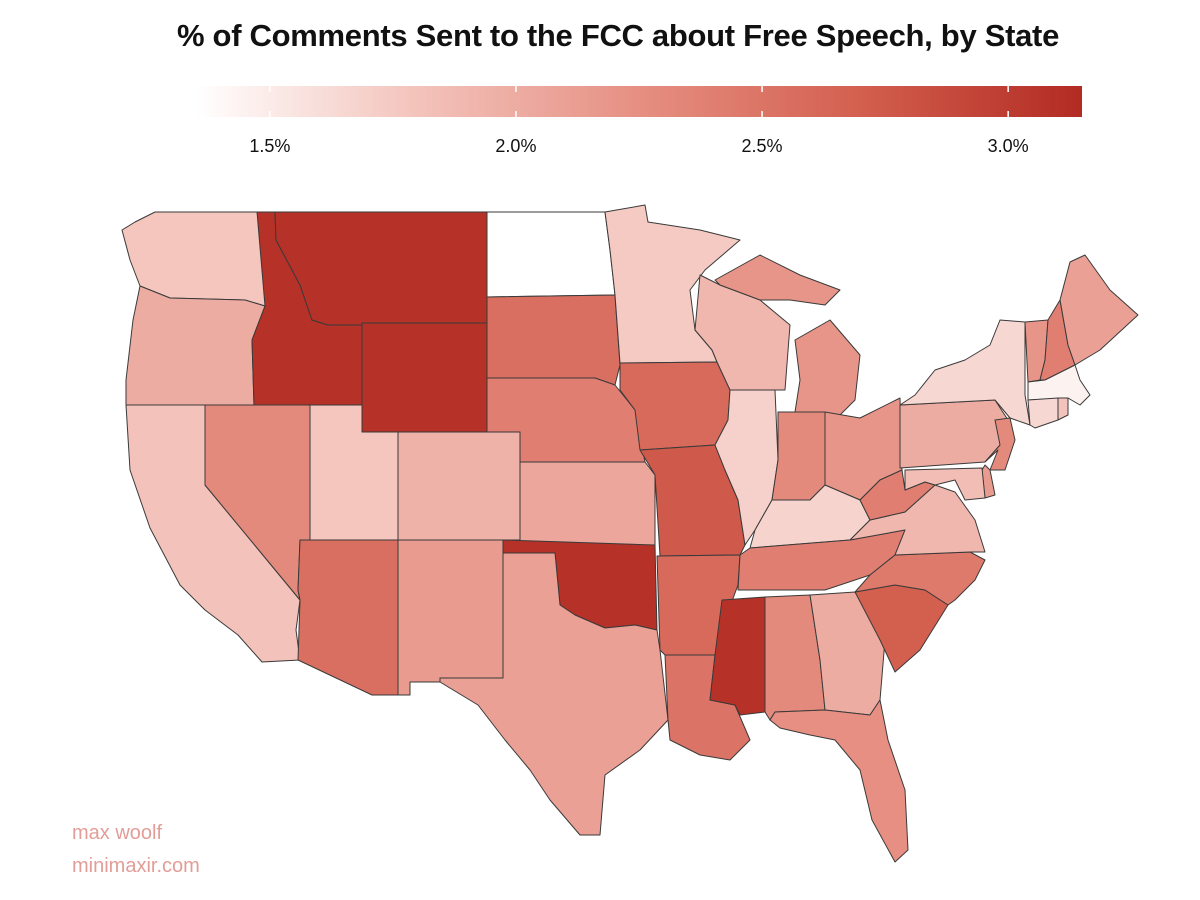 The height and width of the screenshot is (900, 1200). Describe the element at coordinates (1099, 310) in the screenshot. I see `state-me` at that location.